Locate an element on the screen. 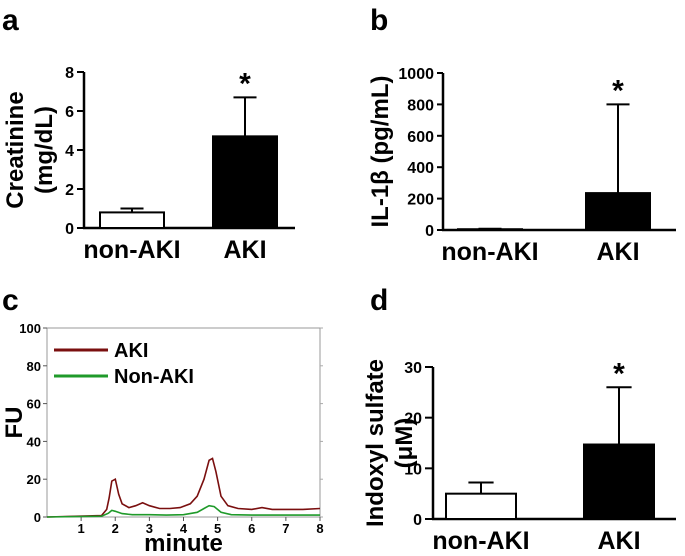 Image resolution: width=685 pixels, height=556 pixels. category-label-a: AKI is located at coordinates (244, 250).